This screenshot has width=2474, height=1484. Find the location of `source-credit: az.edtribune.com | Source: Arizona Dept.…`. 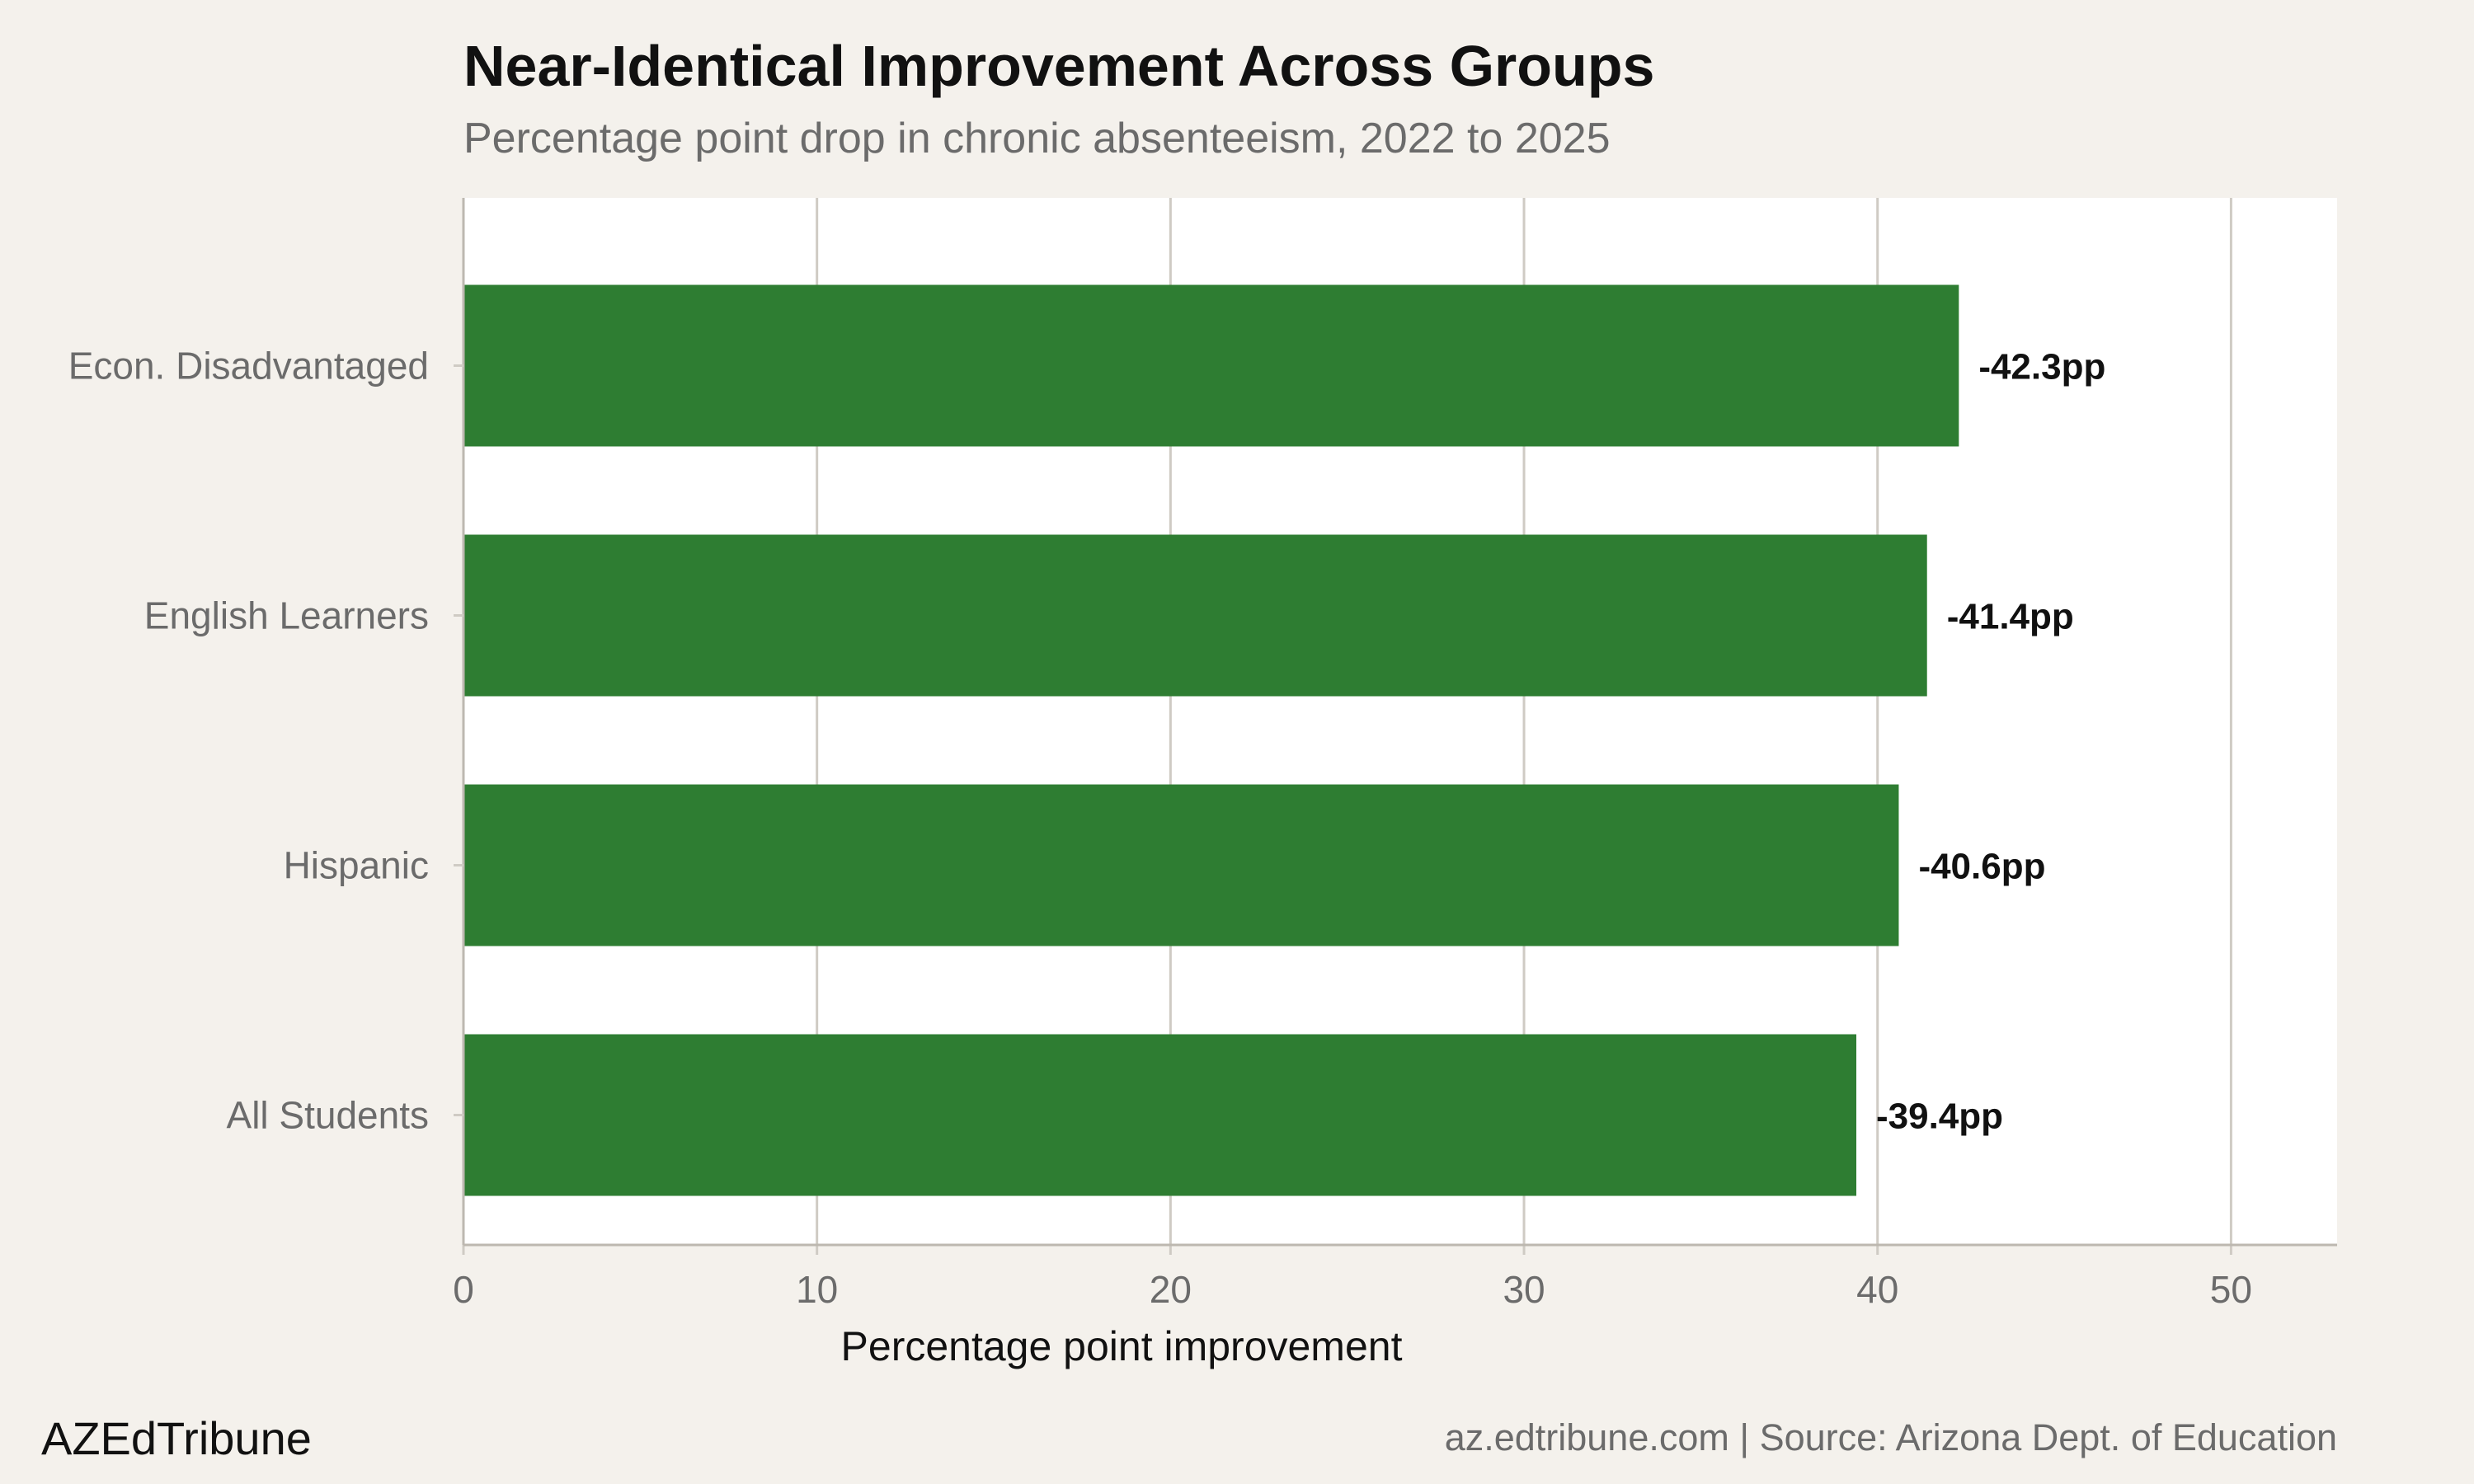

source-credit: az.edtribune.com | Source: Arizona Dept.… is located at coordinates (1890, 1437).